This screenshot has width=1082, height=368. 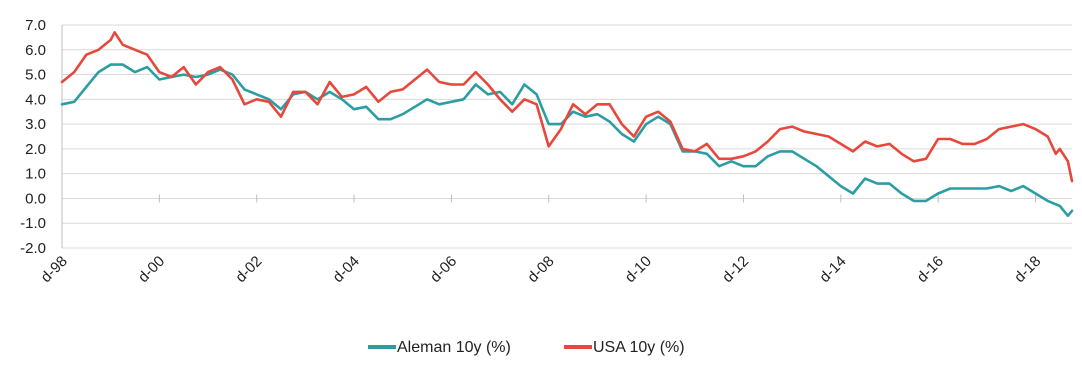 I want to click on y-tick-label: 6.0, so click(x=35, y=50).